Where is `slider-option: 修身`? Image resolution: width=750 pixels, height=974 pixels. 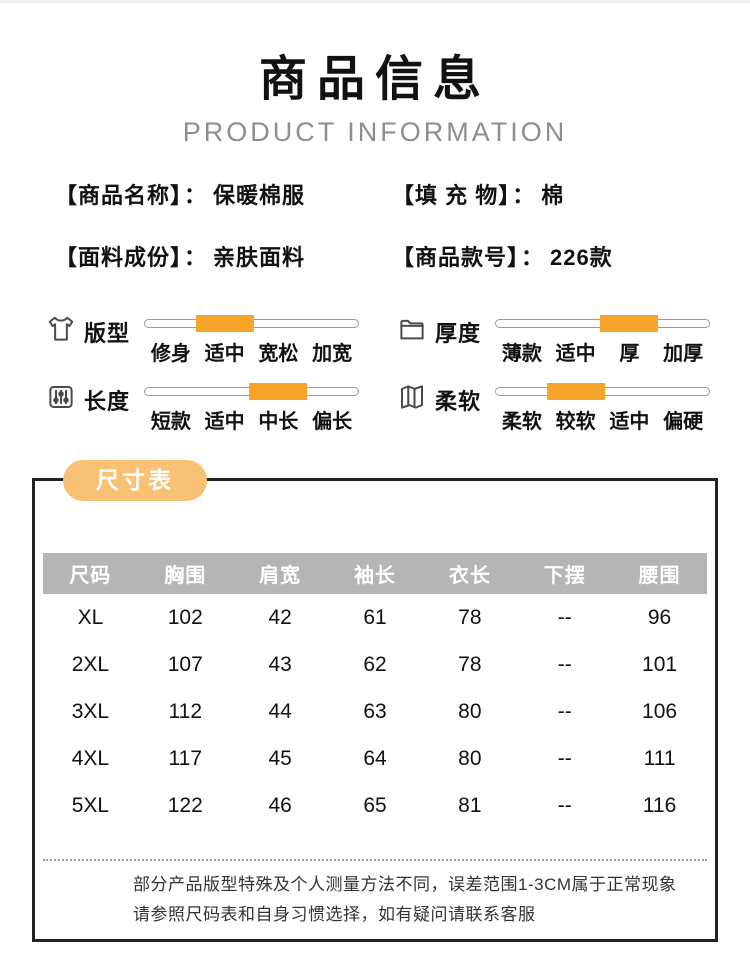 slider-option: 修身 is located at coordinates (170, 354).